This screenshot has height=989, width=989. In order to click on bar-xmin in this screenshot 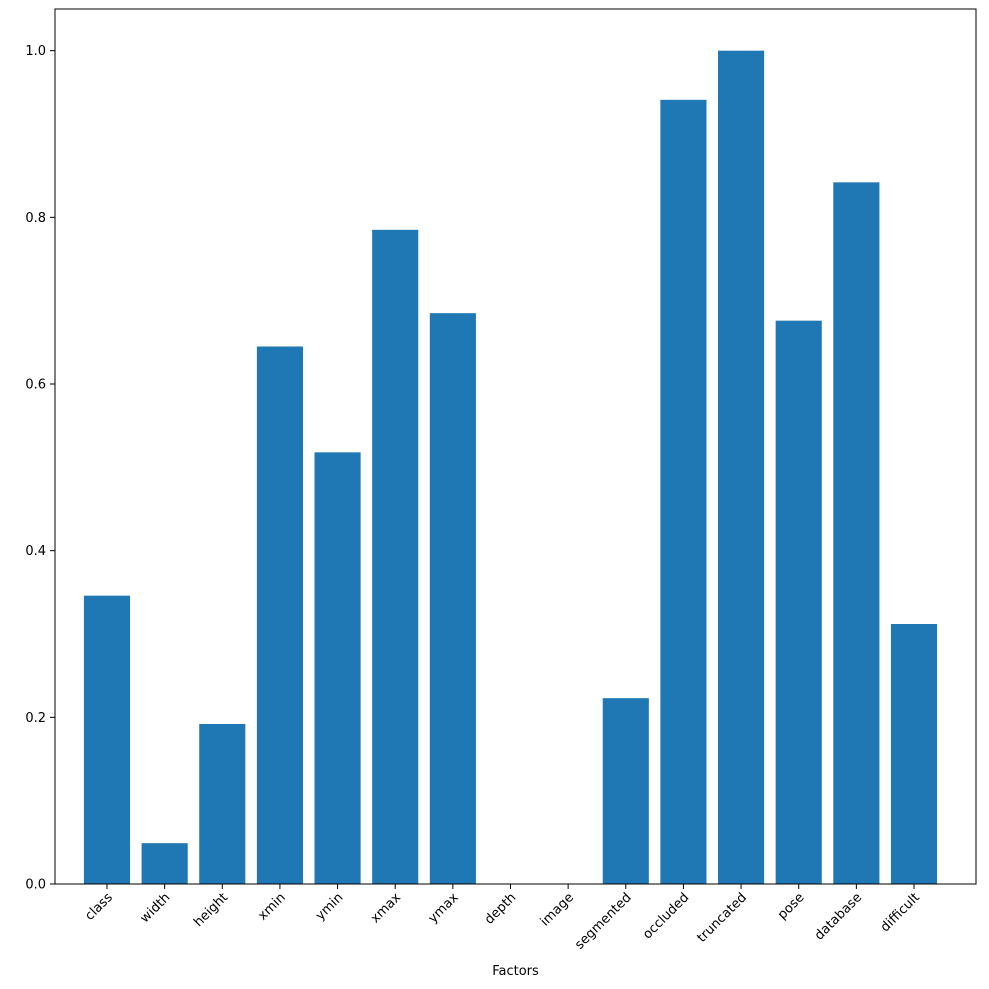, I will do `click(279, 615)`.